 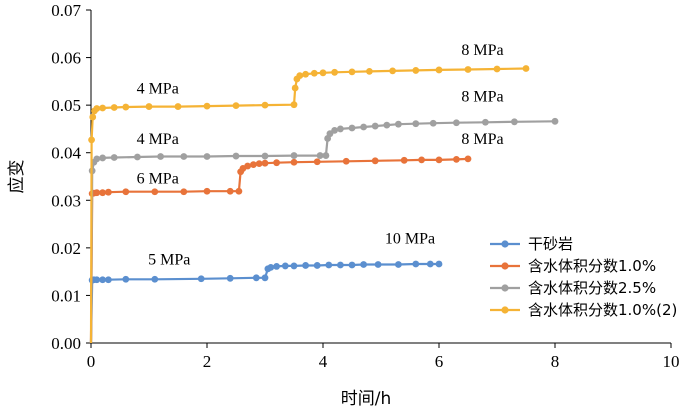 I want to click on y-tick-label: 0.00, so click(x=66, y=343).